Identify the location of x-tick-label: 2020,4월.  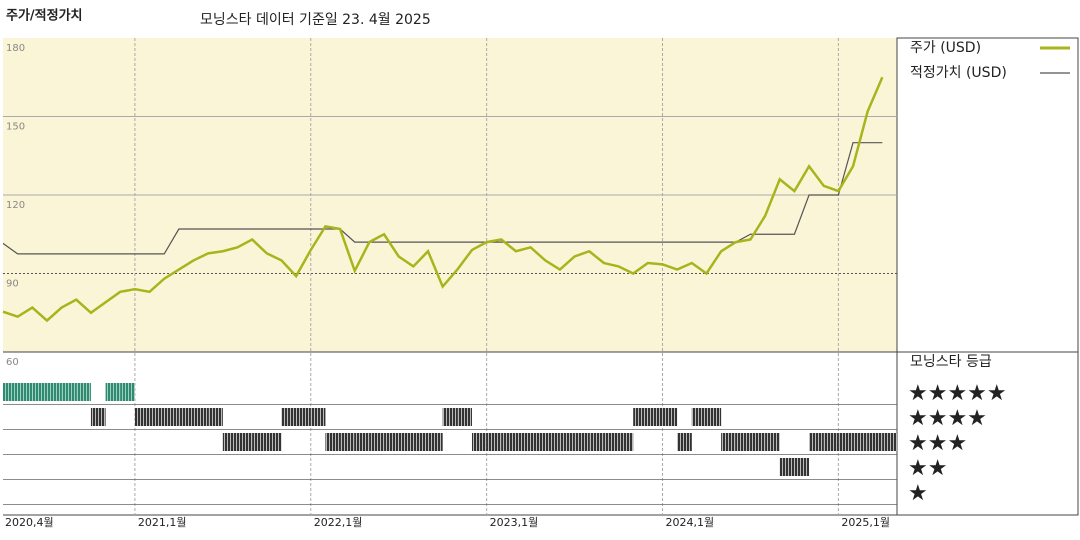
(29, 522).